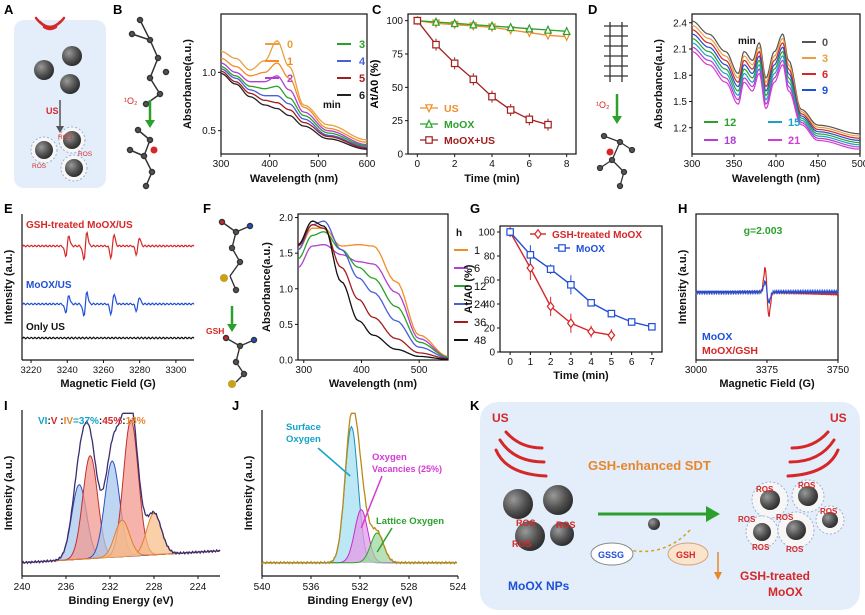 The width and height of the screenshot is (865, 615). I want to click on chart-i-ylabel: Intensity (a.u.), so click(9, 492).